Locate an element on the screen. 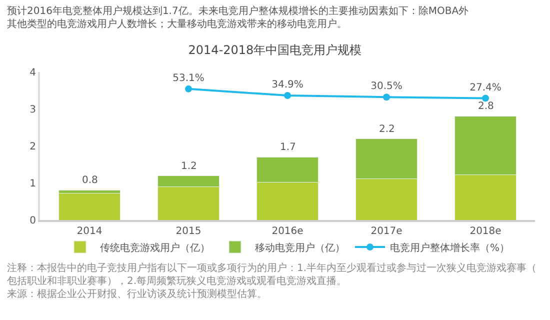 The width and height of the screenshot is (550, 320). x-tick-label: 2015 is located at coordinates (189, 231).